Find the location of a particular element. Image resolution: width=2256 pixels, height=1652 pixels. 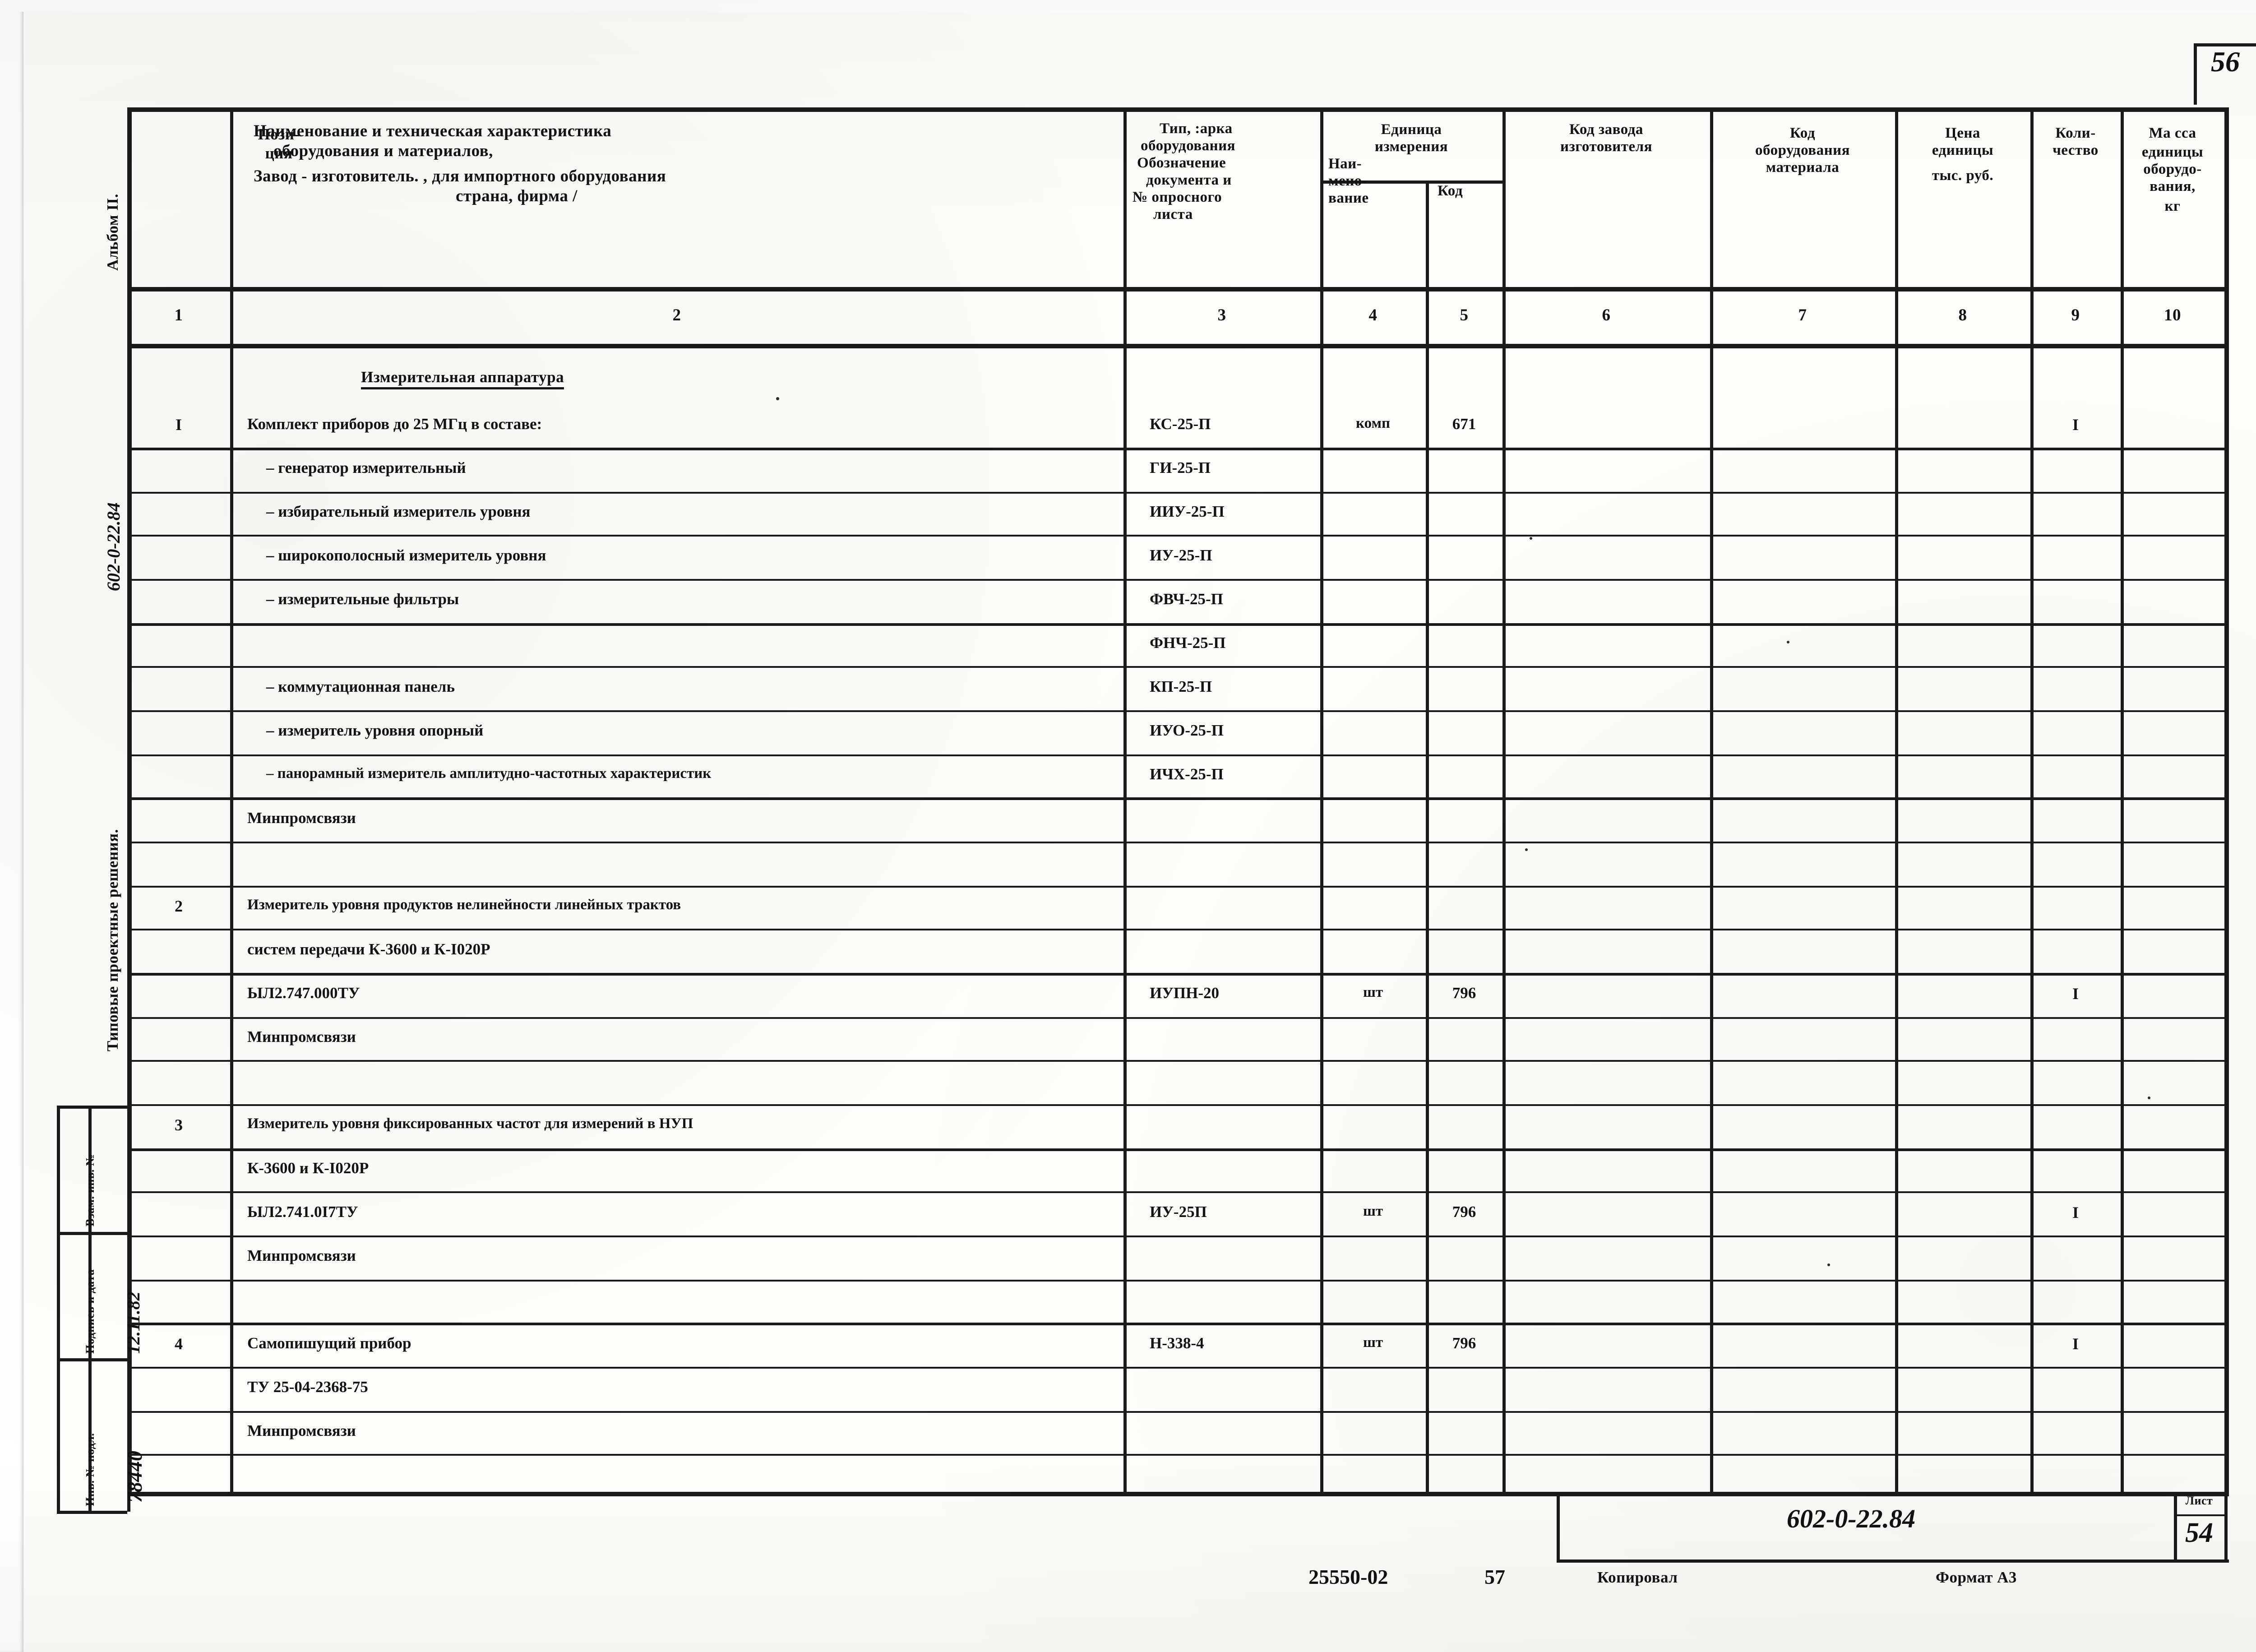

section-title: Измерительная аппаратура is located at coordinates (462, 379).